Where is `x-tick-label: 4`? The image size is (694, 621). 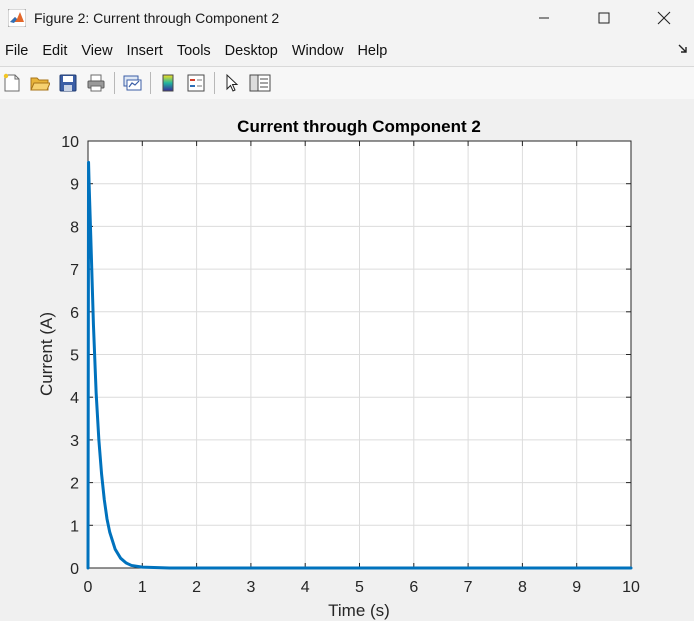 x-tick-label: 4 is located at coordinates (305, 587).